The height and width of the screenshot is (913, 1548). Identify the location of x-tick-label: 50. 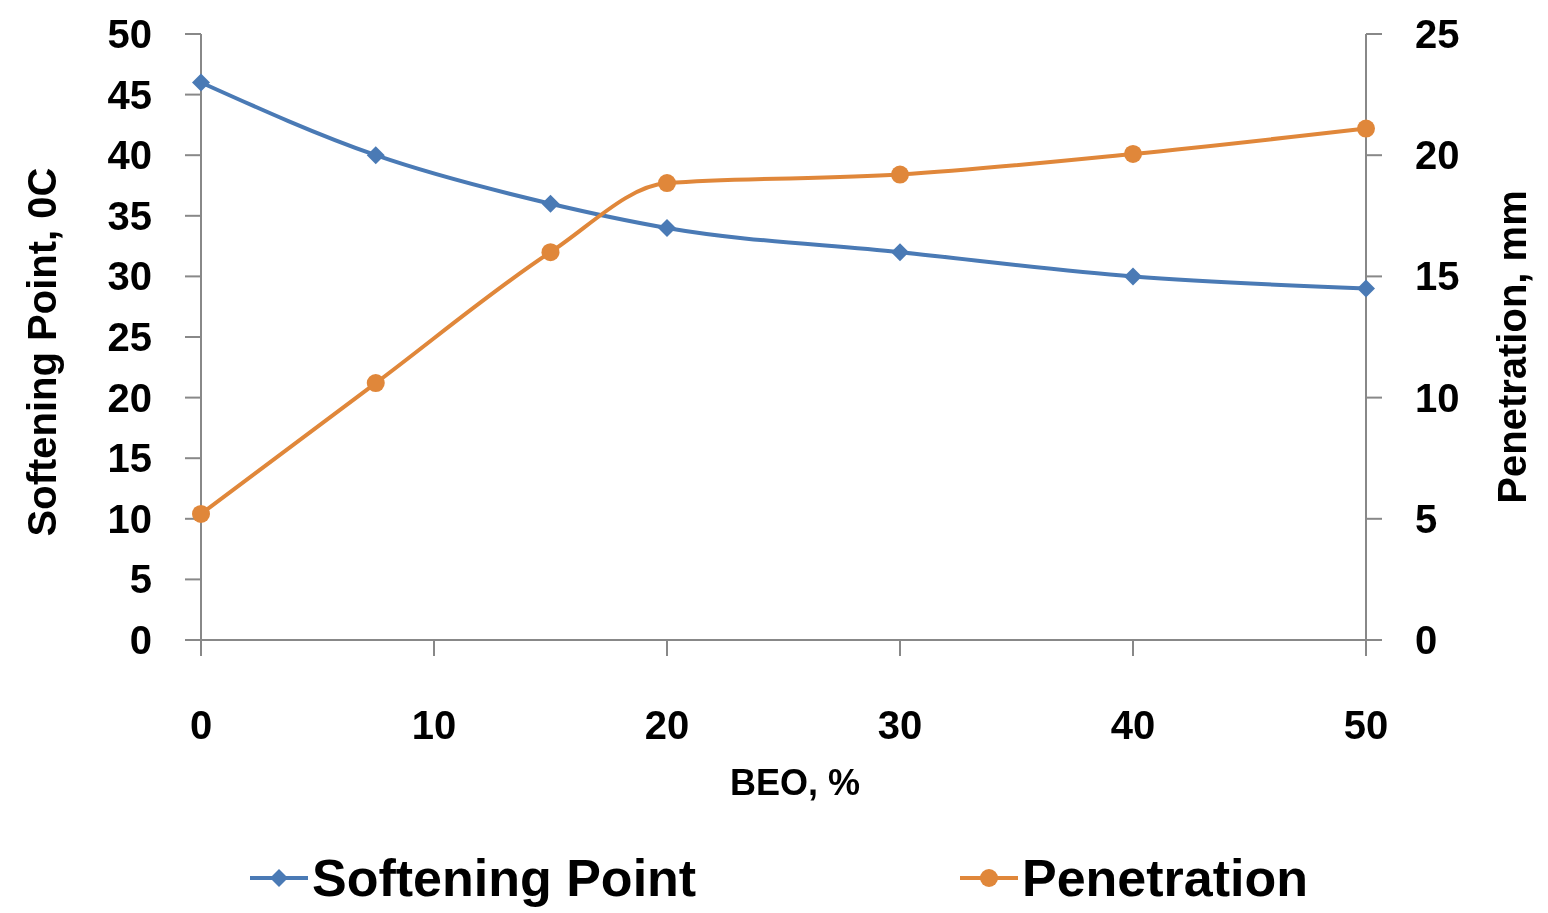
(1366, 725).